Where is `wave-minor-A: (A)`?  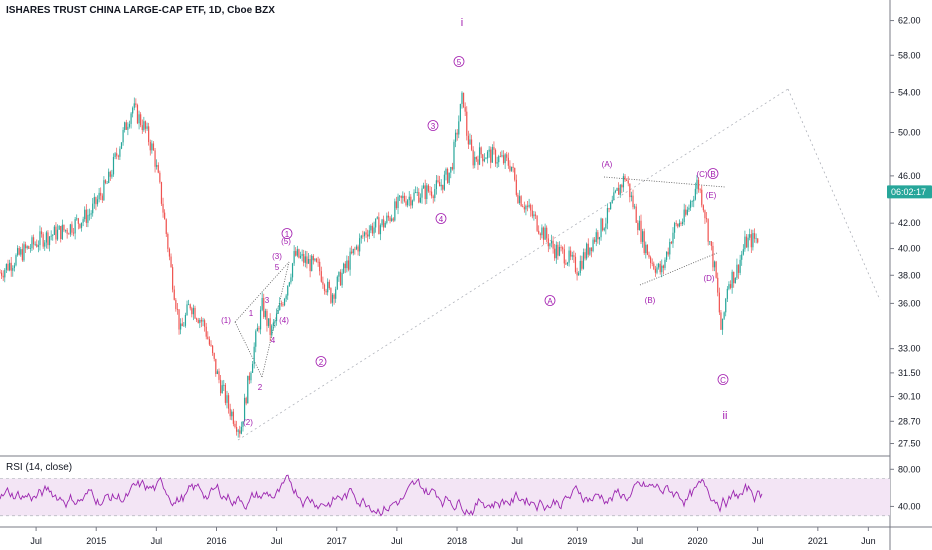 wave-minor-A: (A) is located at coordinates (607, 164).